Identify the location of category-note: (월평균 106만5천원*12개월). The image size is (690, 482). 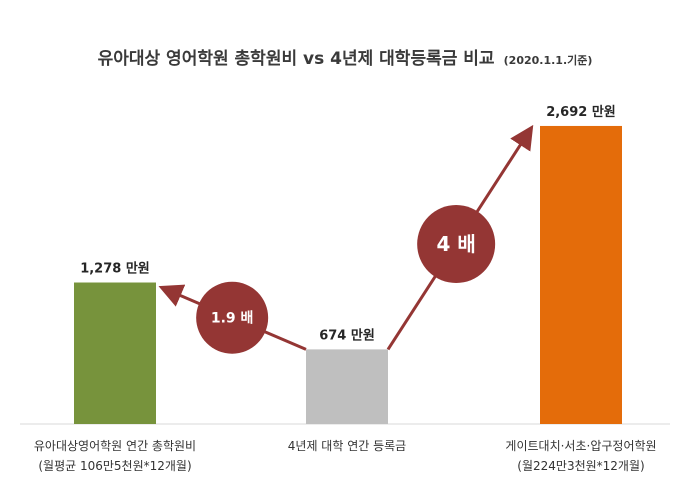
(115, 466).